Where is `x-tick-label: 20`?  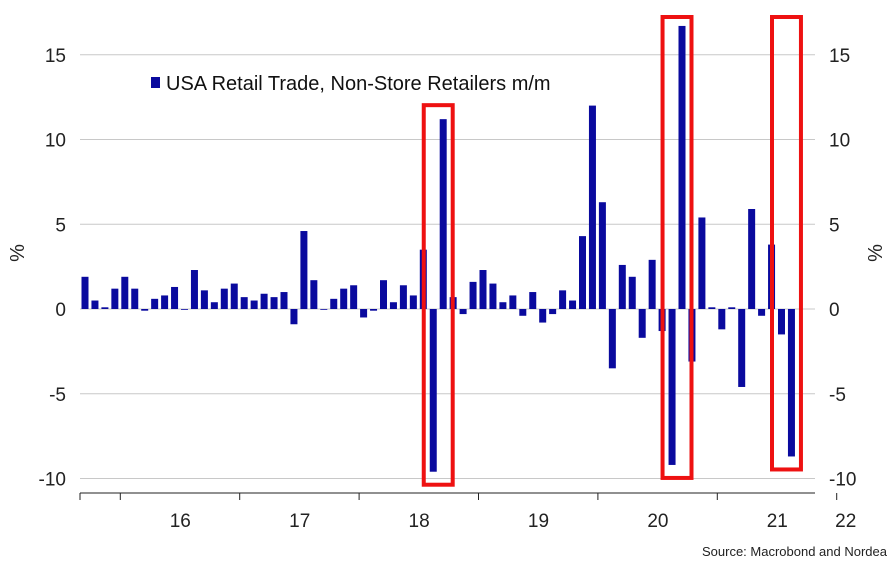 x-tick-label: 20 is located at coordinates (657, 521).